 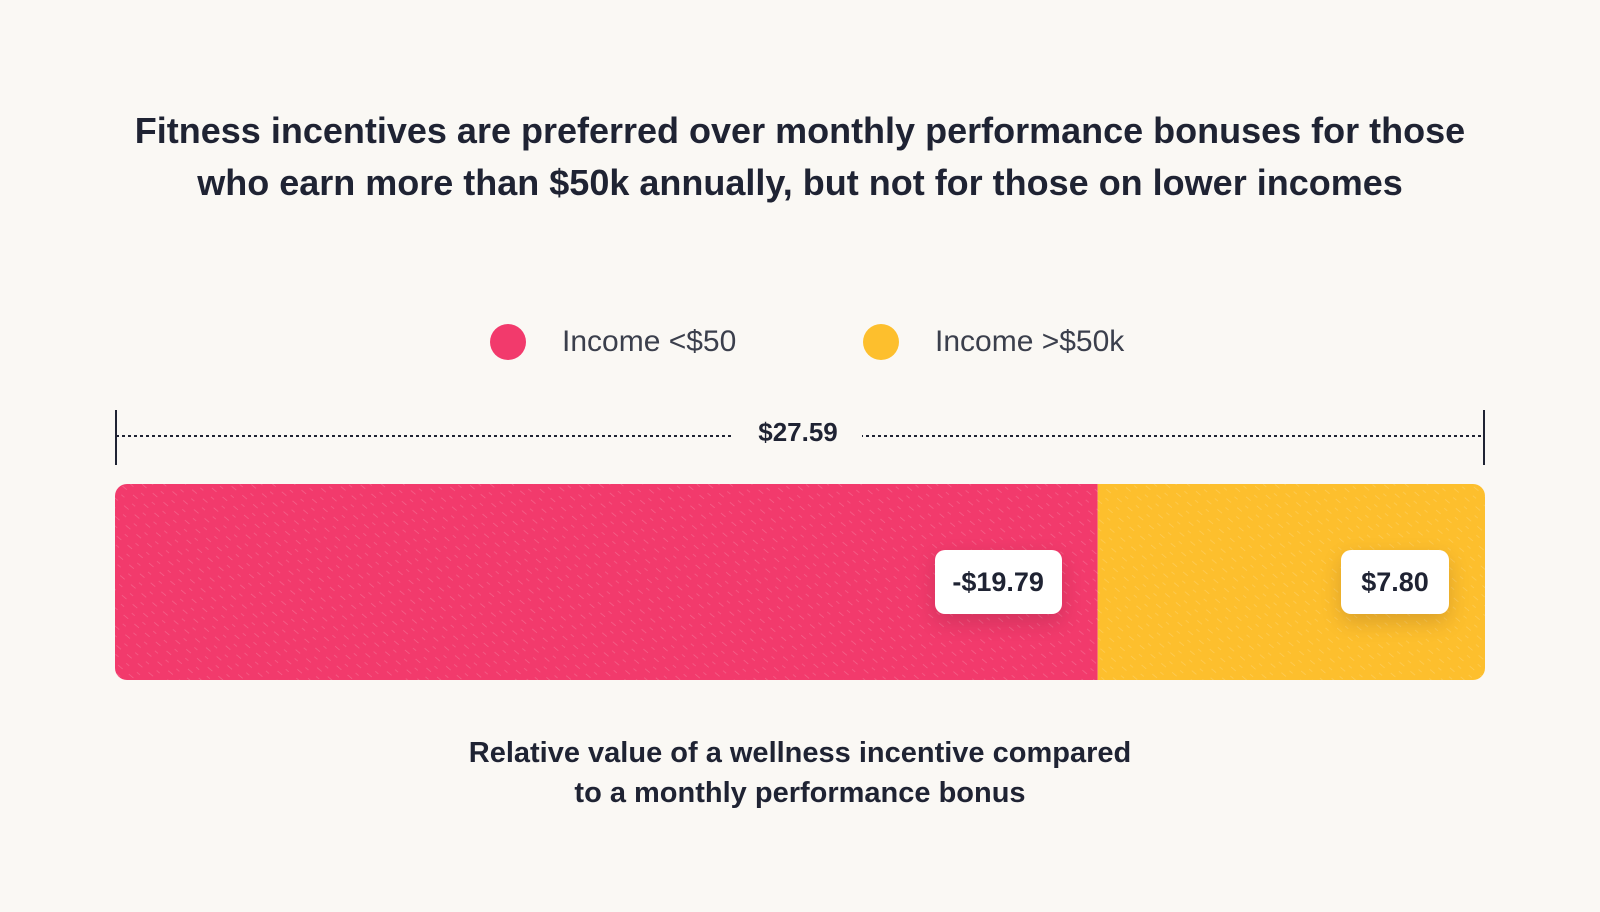 I want to click on total-value-label: $27.59, so click(x=798, y=432).